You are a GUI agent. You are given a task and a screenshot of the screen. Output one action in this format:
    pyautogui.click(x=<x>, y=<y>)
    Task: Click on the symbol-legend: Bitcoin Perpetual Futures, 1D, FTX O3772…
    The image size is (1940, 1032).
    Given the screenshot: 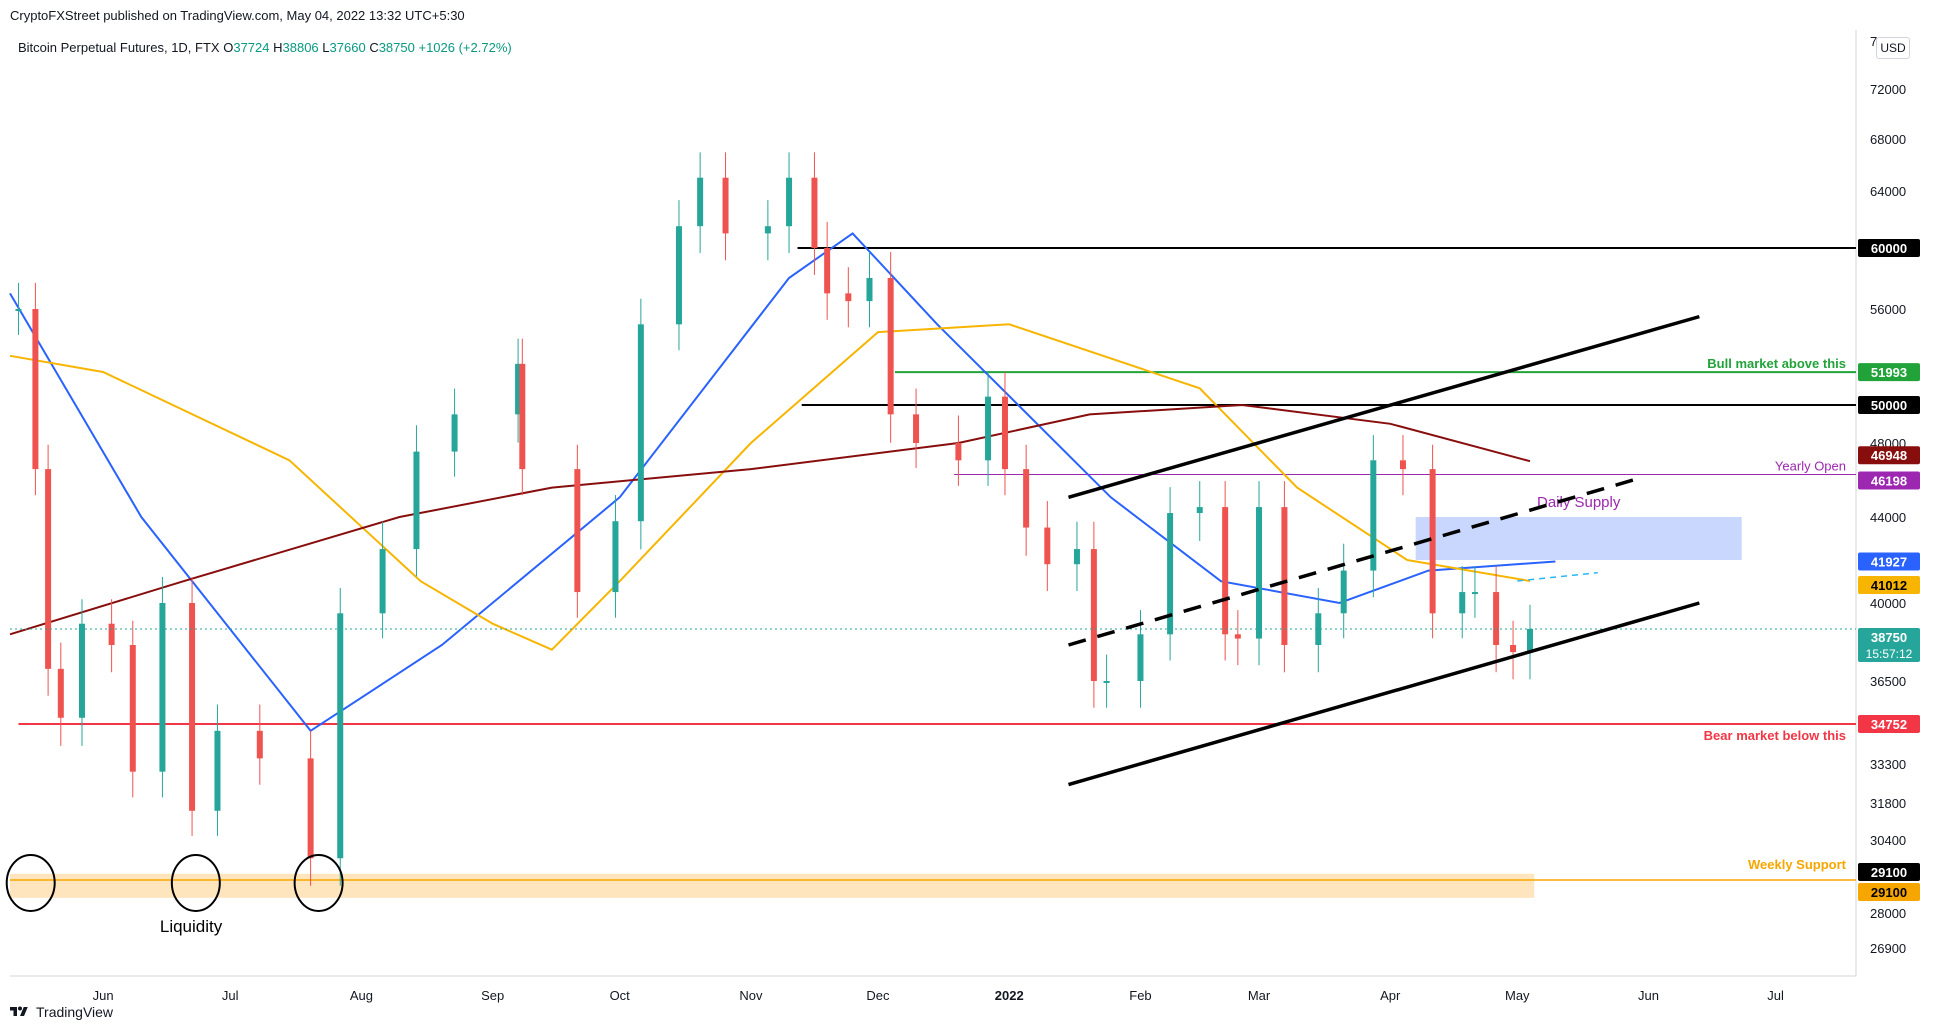 What is the action you would take?
    pyautogui.click(x=265, y=47)
    